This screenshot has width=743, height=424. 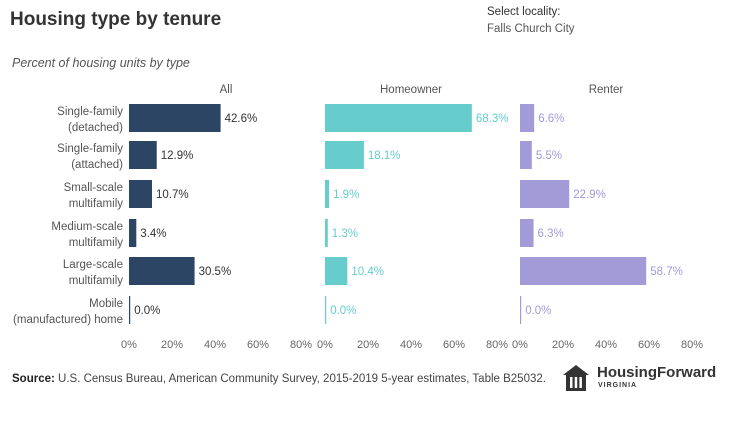 I want to click on logo-sub: VIRGINIA, so click(x=618, y=385).